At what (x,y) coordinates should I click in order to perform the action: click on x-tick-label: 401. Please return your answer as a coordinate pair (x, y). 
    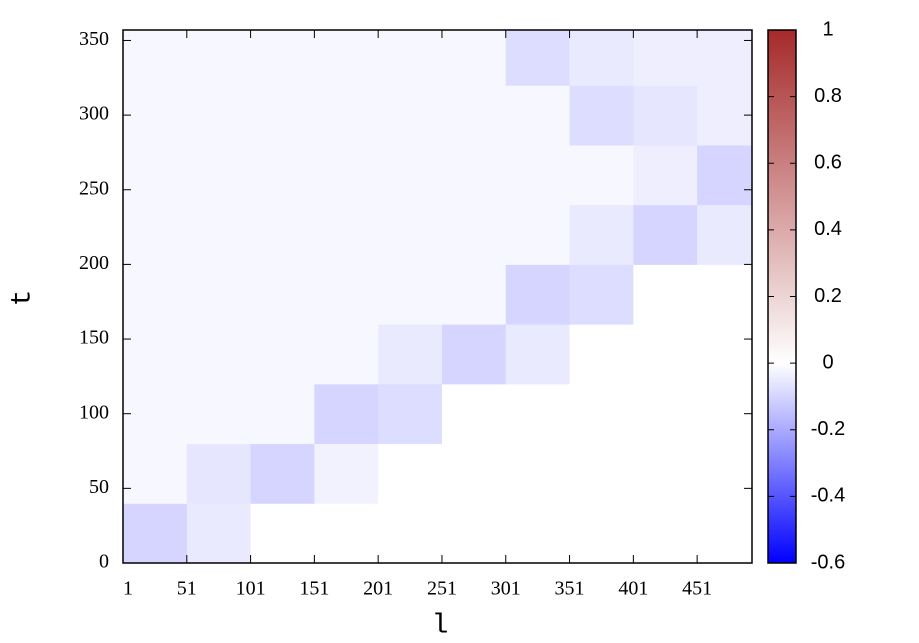
    Looking at the image, I should click on (633, 589).